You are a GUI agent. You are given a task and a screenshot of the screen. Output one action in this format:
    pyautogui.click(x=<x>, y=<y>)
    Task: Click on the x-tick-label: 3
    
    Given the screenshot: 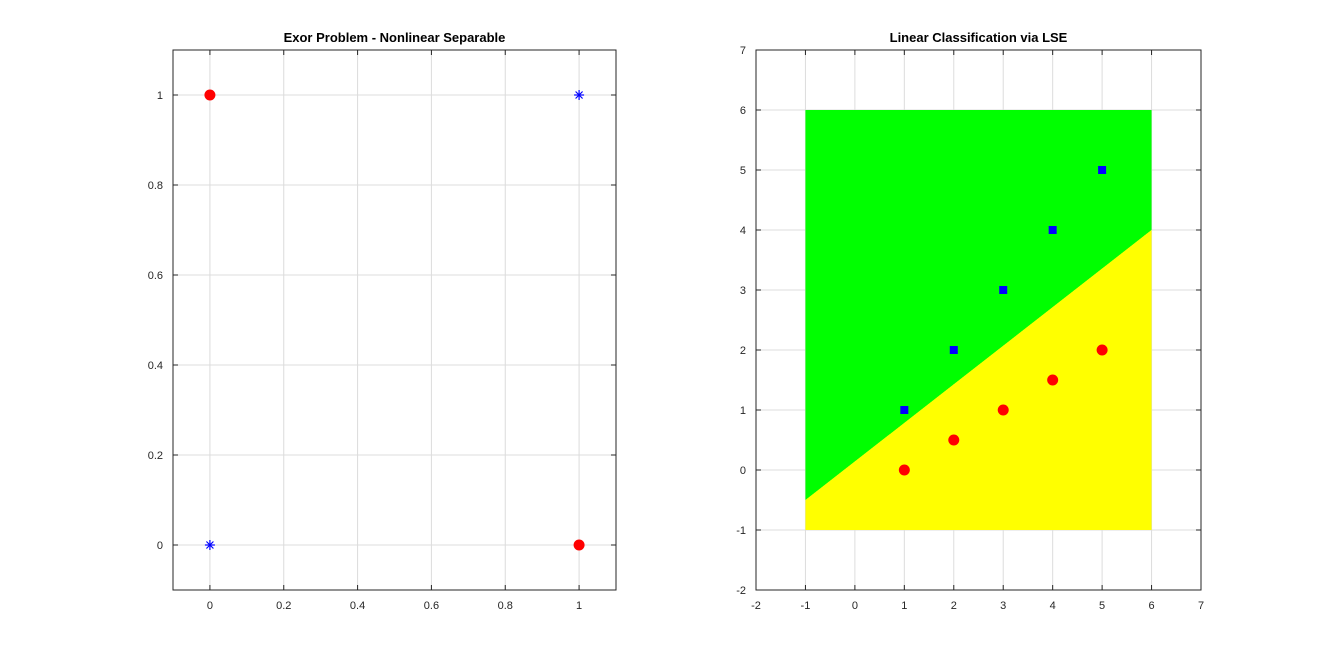 What is the action you would take?
    pyautogui.click(x=1003, y=606)
    